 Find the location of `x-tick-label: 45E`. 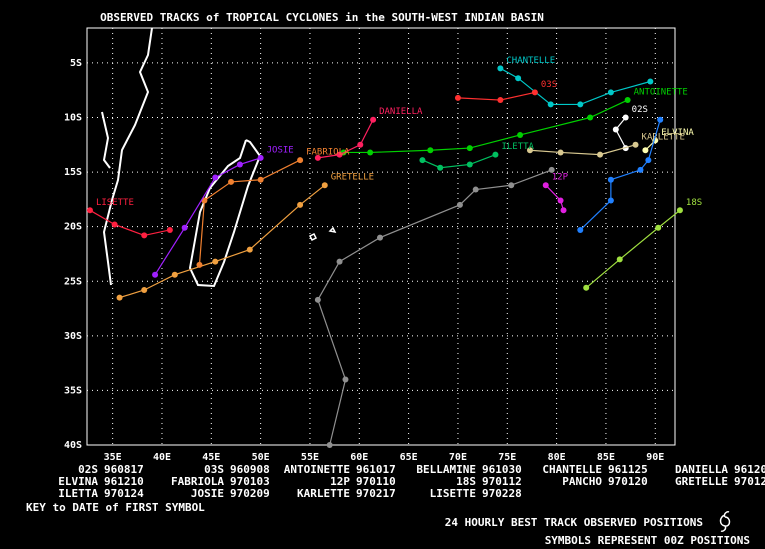

x-tick-label: 45E is located at coordinates (211, 457).